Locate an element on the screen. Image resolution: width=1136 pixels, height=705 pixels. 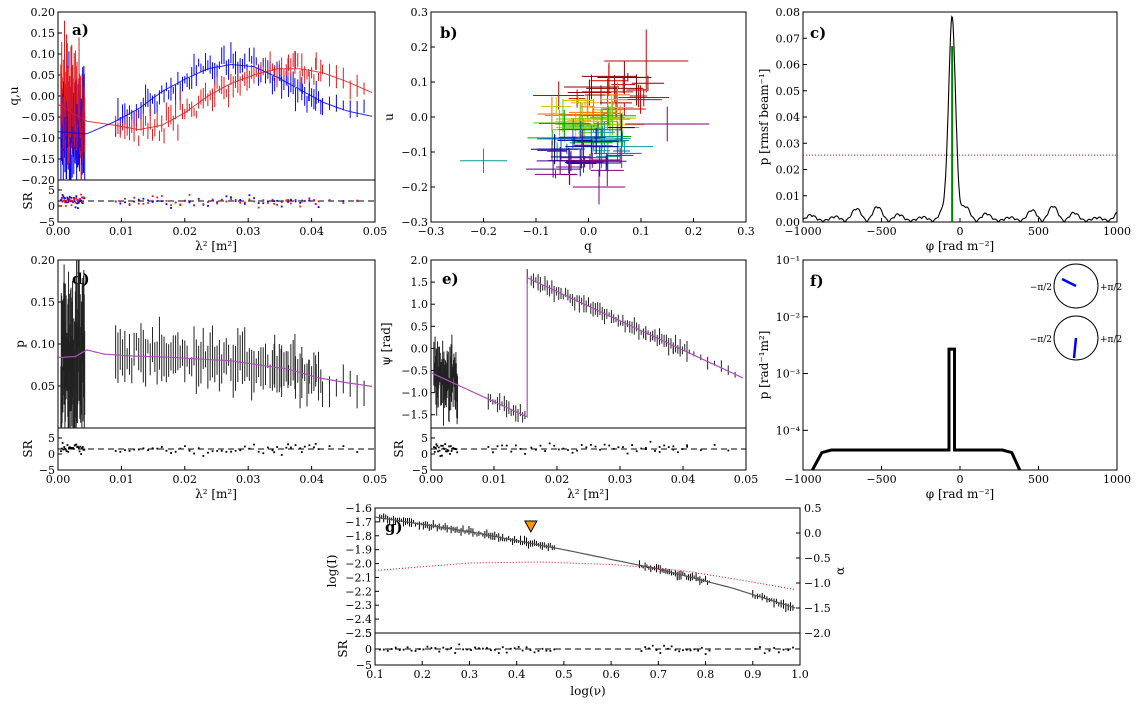
panel-d-xticks: 0.00 0.01 0.02 0.03 0.04 0.05 is located at coordinates (217, 476).